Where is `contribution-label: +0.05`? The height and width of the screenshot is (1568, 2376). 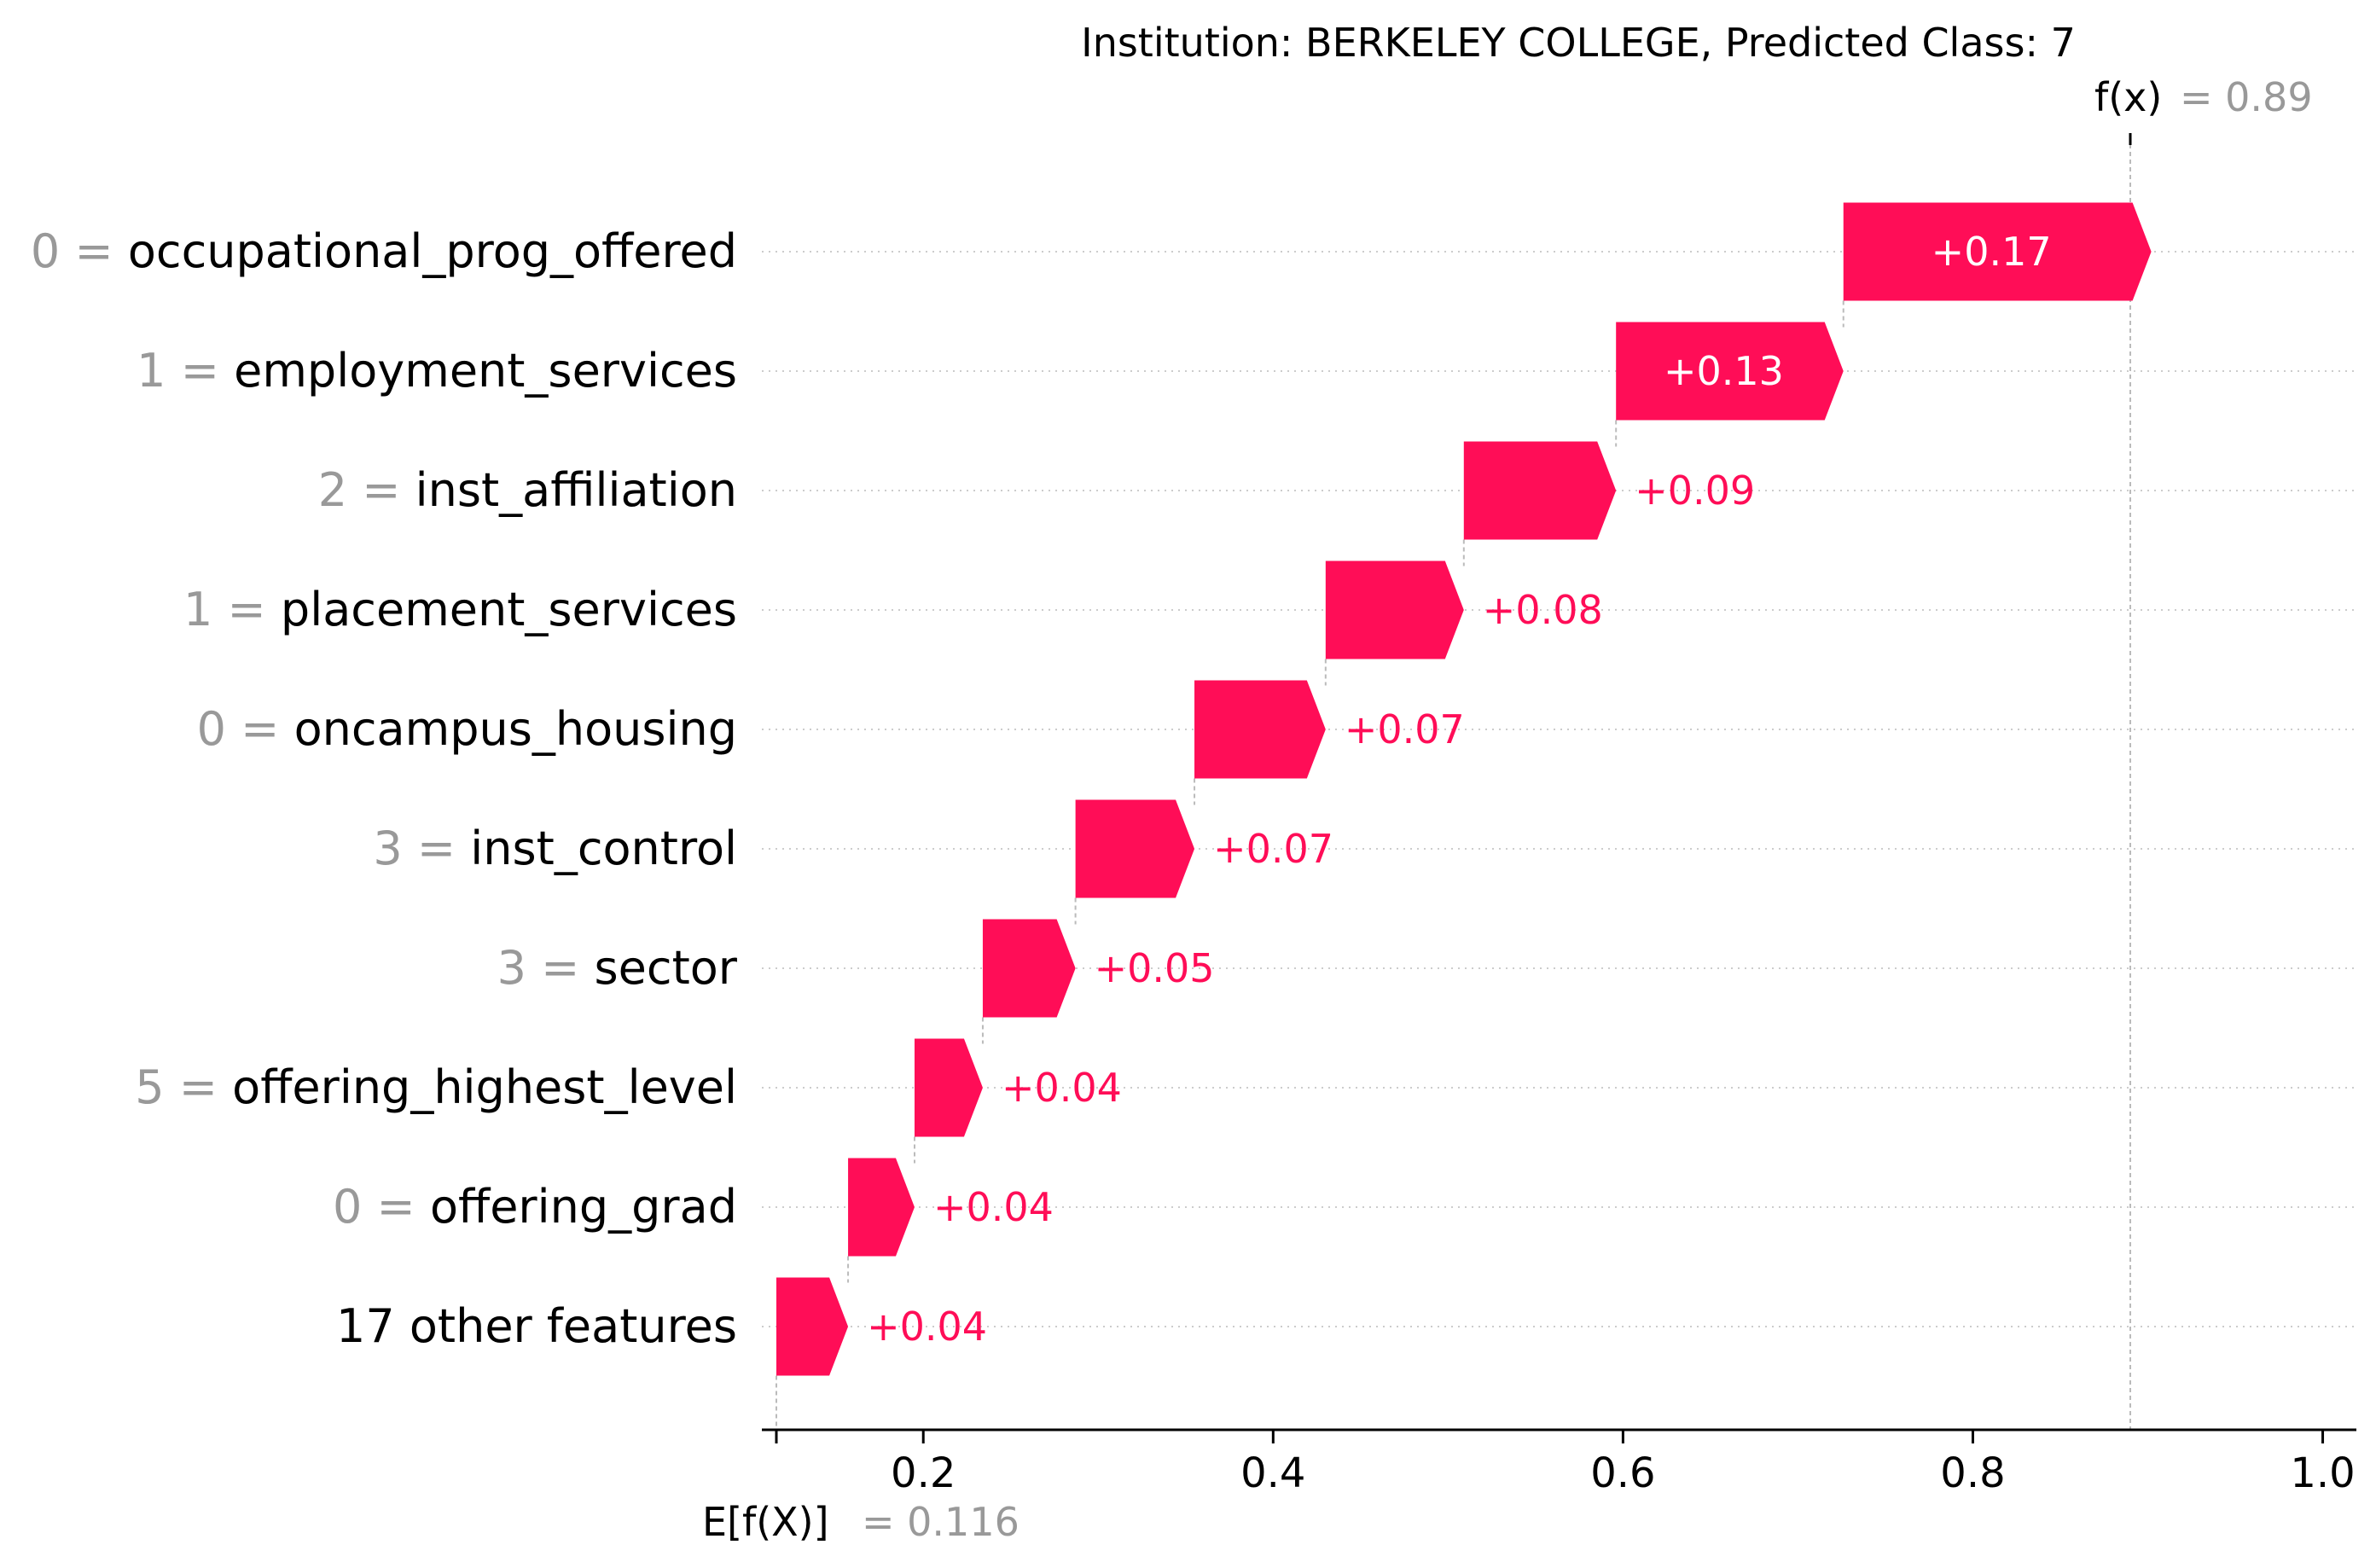
contribution-label: +0.05 is located at coordinates (1155, 968).